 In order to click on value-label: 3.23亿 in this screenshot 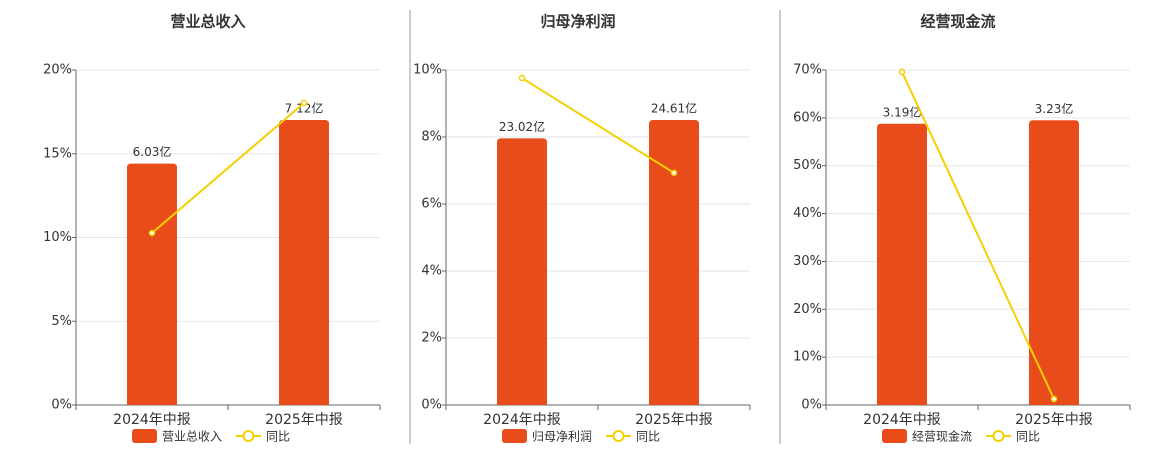, I will do `click(1054, 108)`.